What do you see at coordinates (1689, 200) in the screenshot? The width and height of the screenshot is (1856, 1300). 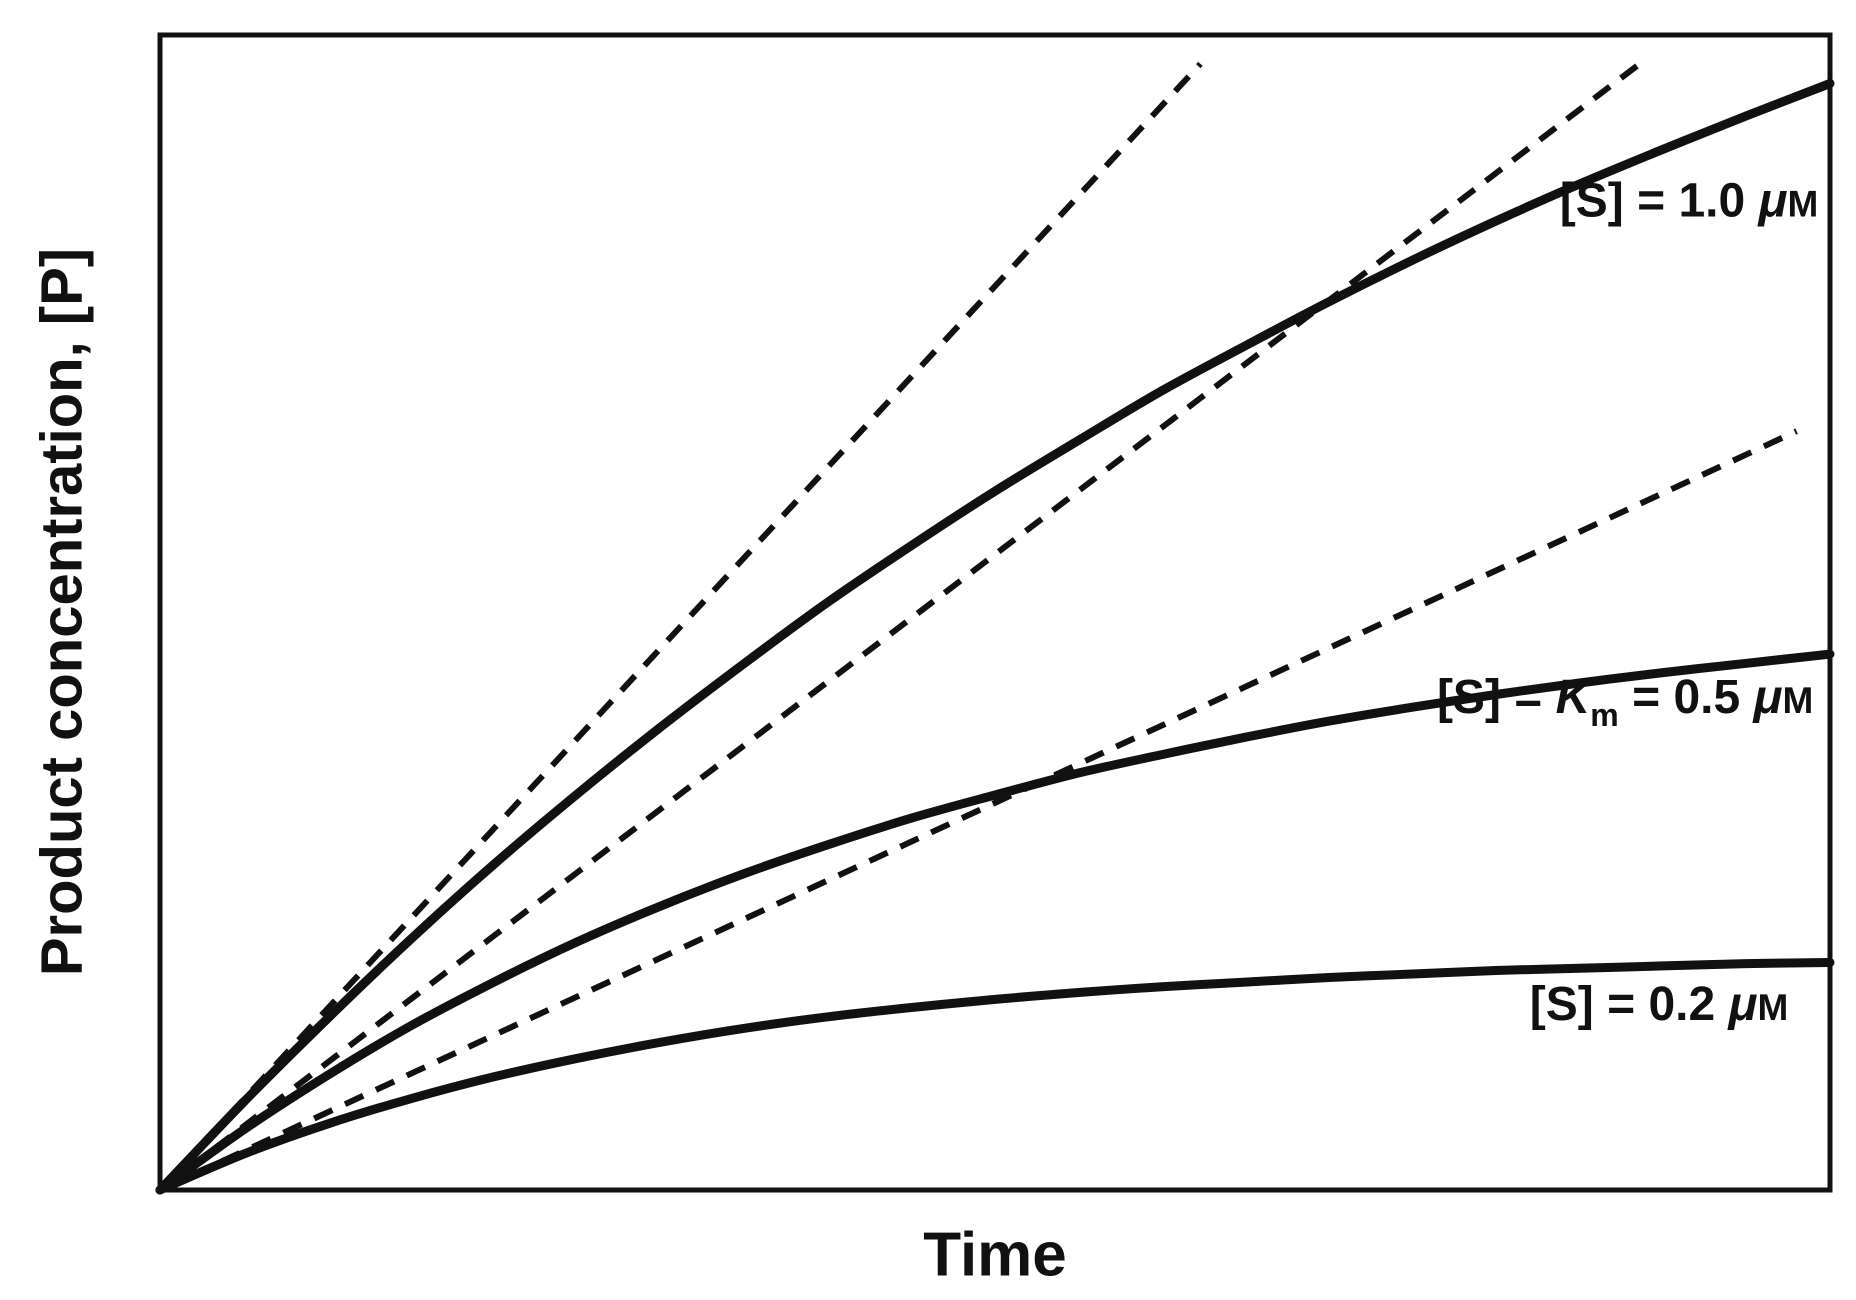 I see `series-label-s-1.0um: [S] = 1.0 μM` at bounding box center [1689, 200].